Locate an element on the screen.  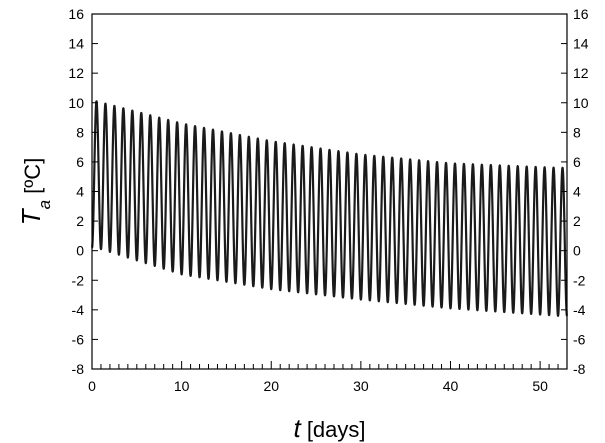
x-tick-label: 50 is located at coordinates (540, 386).